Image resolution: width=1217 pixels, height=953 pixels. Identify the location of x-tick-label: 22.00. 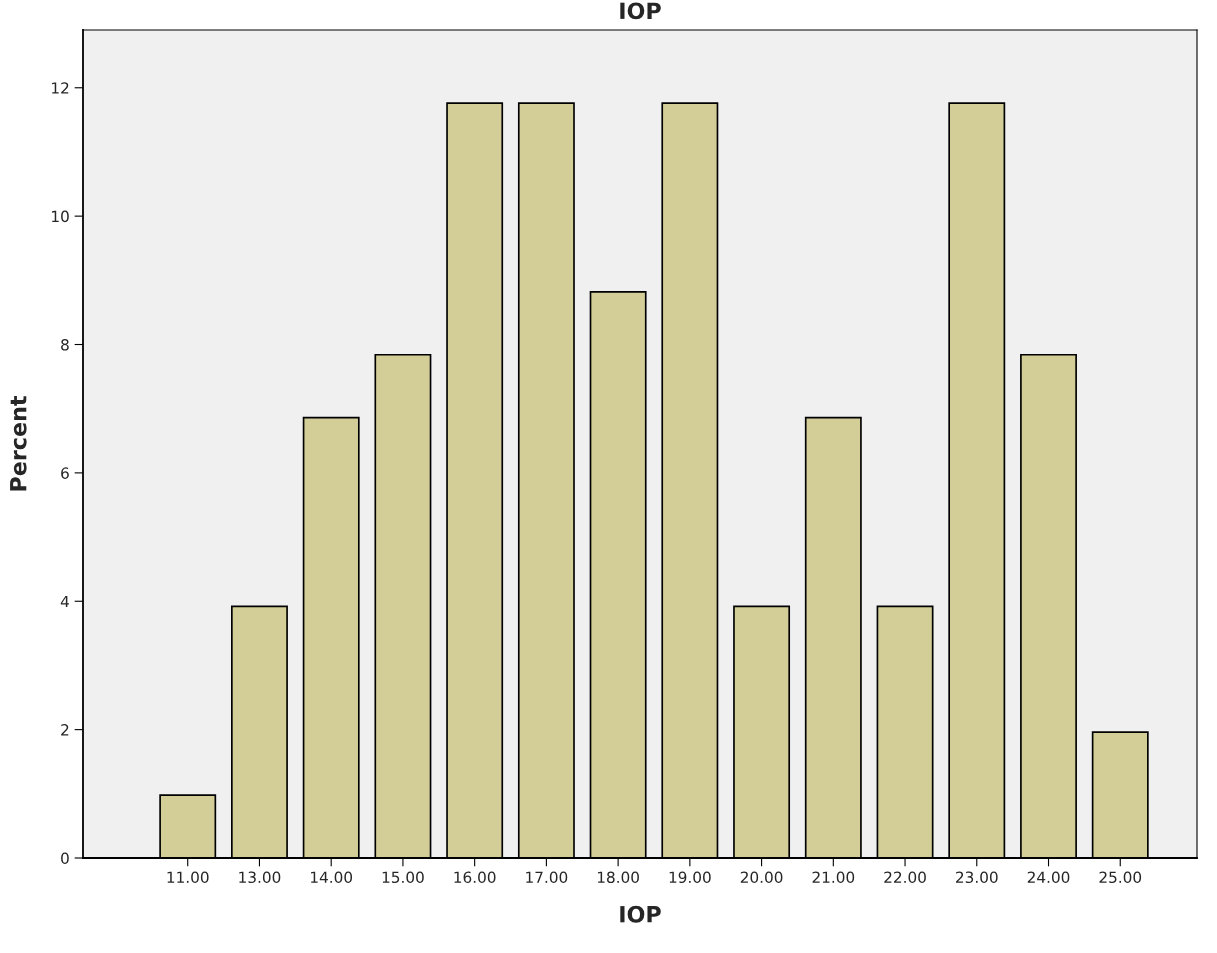
(905, 877).